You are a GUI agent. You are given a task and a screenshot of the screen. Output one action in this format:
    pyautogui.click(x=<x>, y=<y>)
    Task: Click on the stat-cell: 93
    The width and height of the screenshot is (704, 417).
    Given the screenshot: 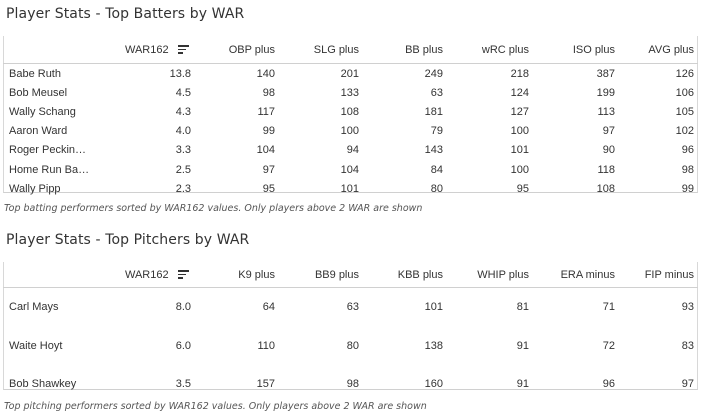 What is the action you would take?
    pyautogui.click(x=687, y=307)
    